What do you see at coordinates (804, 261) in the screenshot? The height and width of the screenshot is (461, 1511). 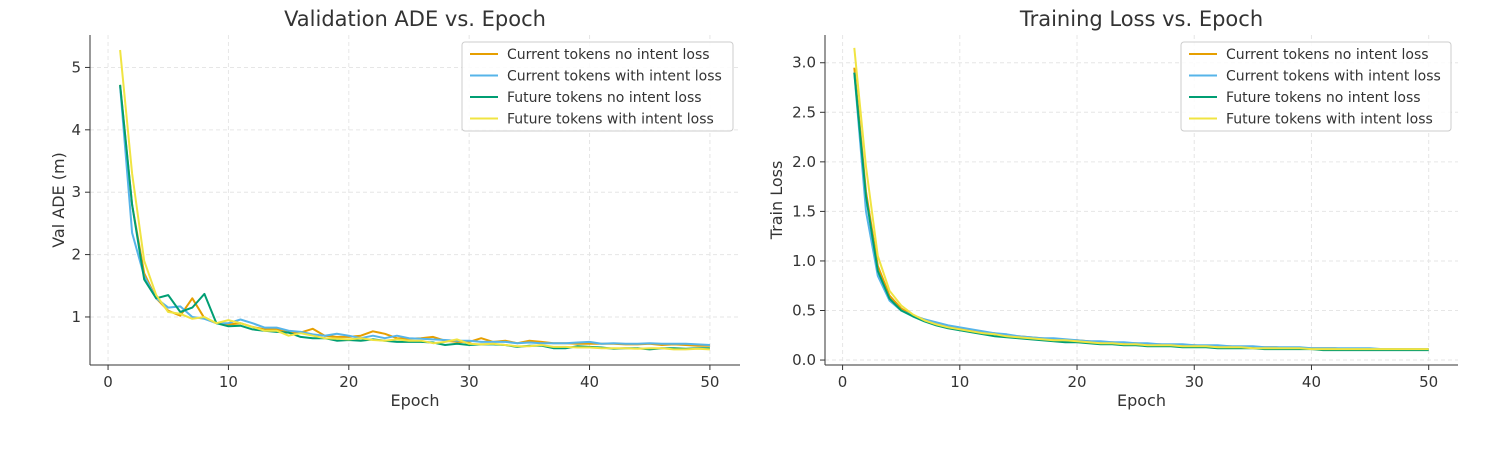 I see `y-tick-label: 1.0` at bounding box center [804, 261].